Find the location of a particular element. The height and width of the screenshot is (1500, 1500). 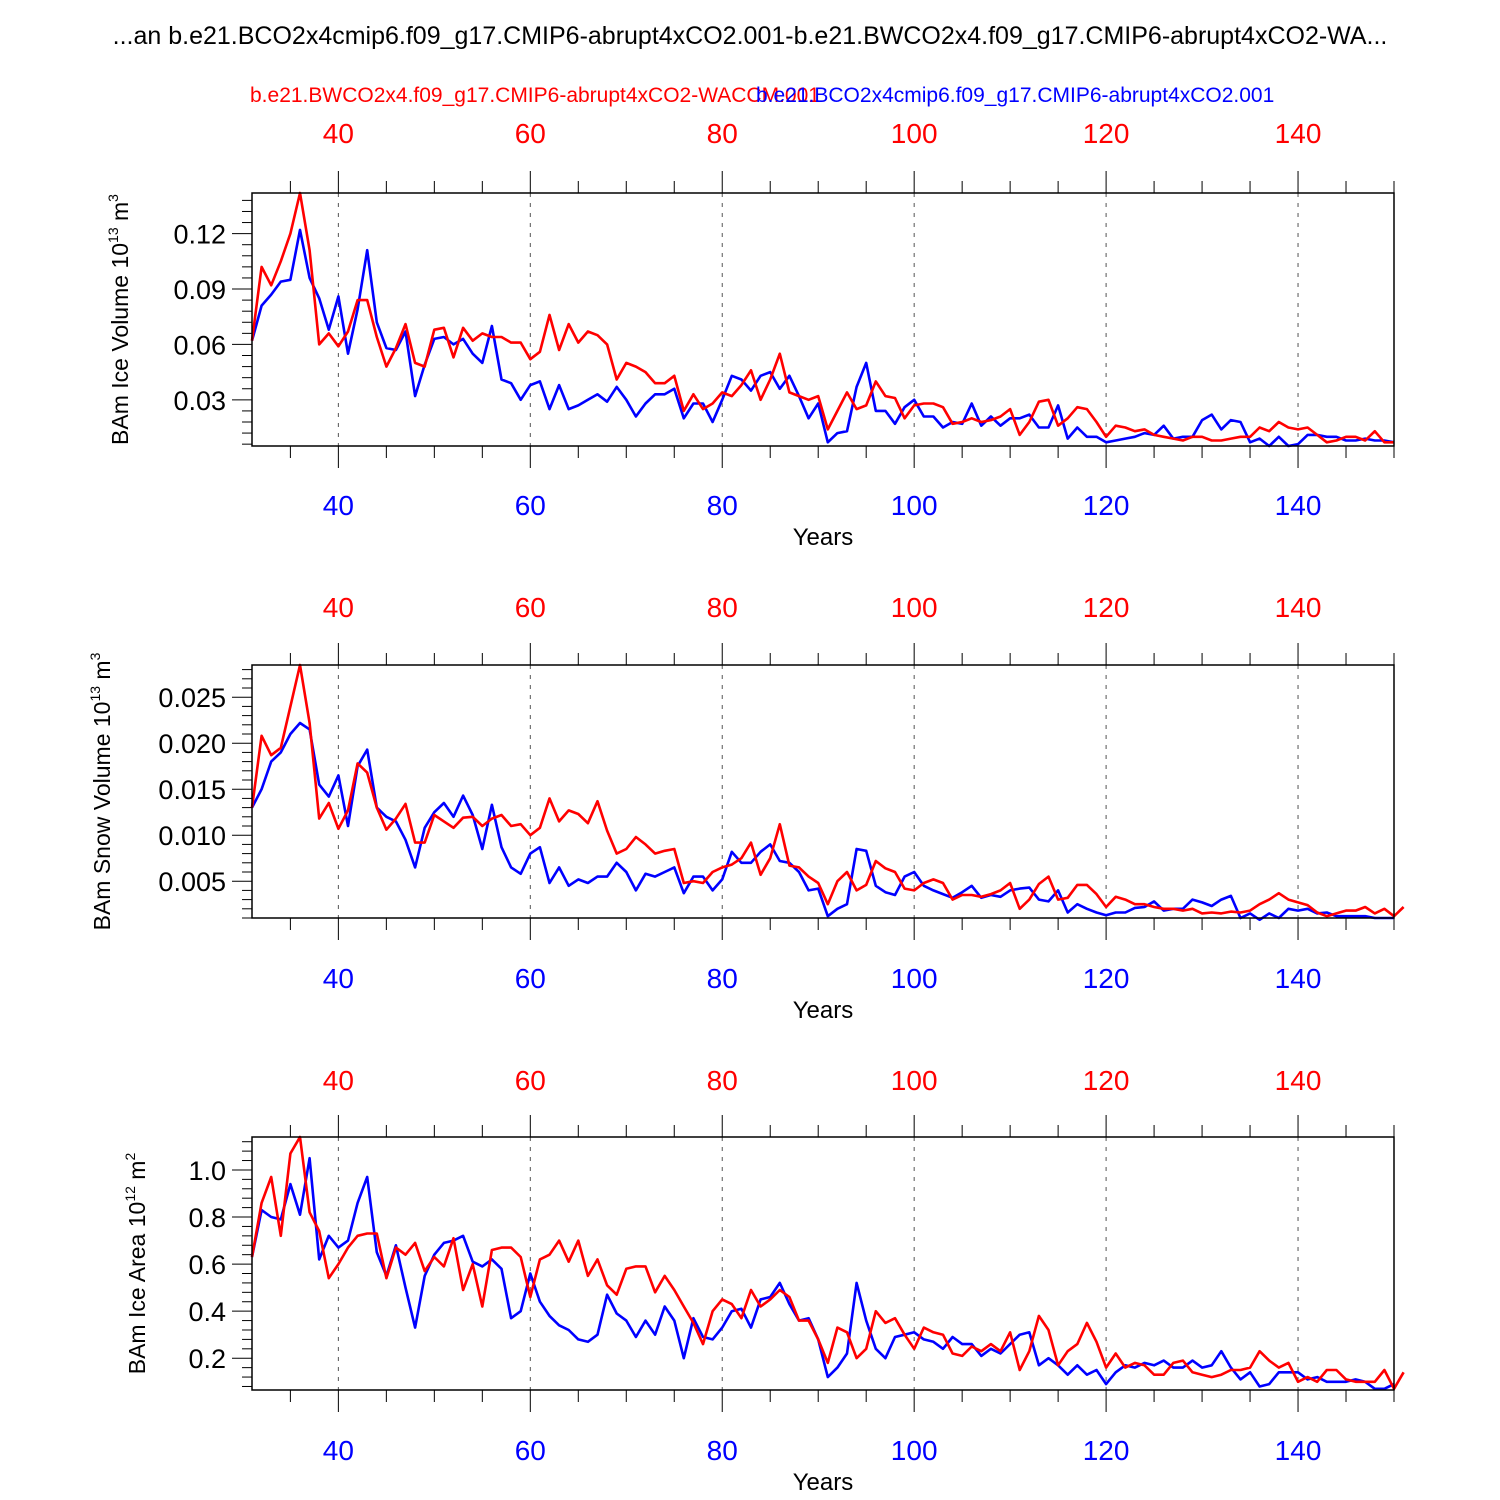

y-axis-label: BAm Snow Volume 1013 m3 is located at coordinates (101, 791).